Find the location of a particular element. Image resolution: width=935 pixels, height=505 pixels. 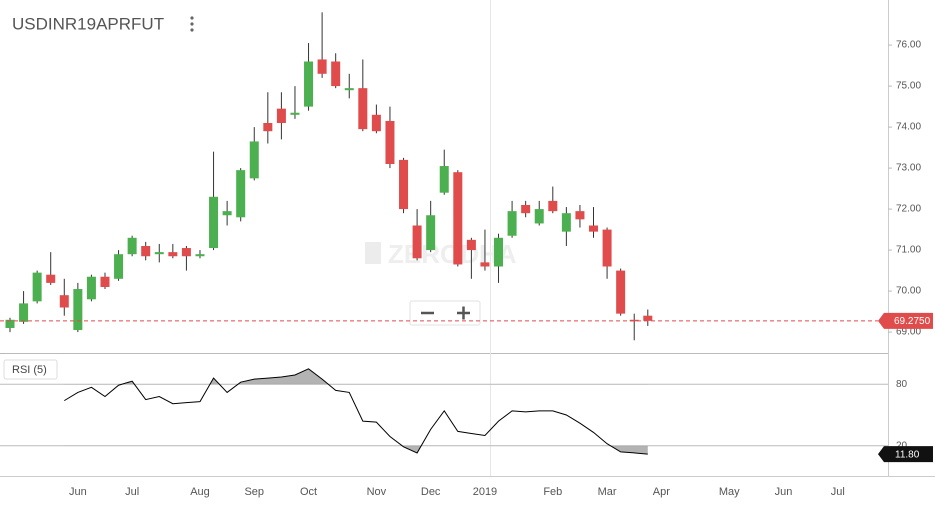

y-tick-label: 76.00 is located at coordinates (908, 45).